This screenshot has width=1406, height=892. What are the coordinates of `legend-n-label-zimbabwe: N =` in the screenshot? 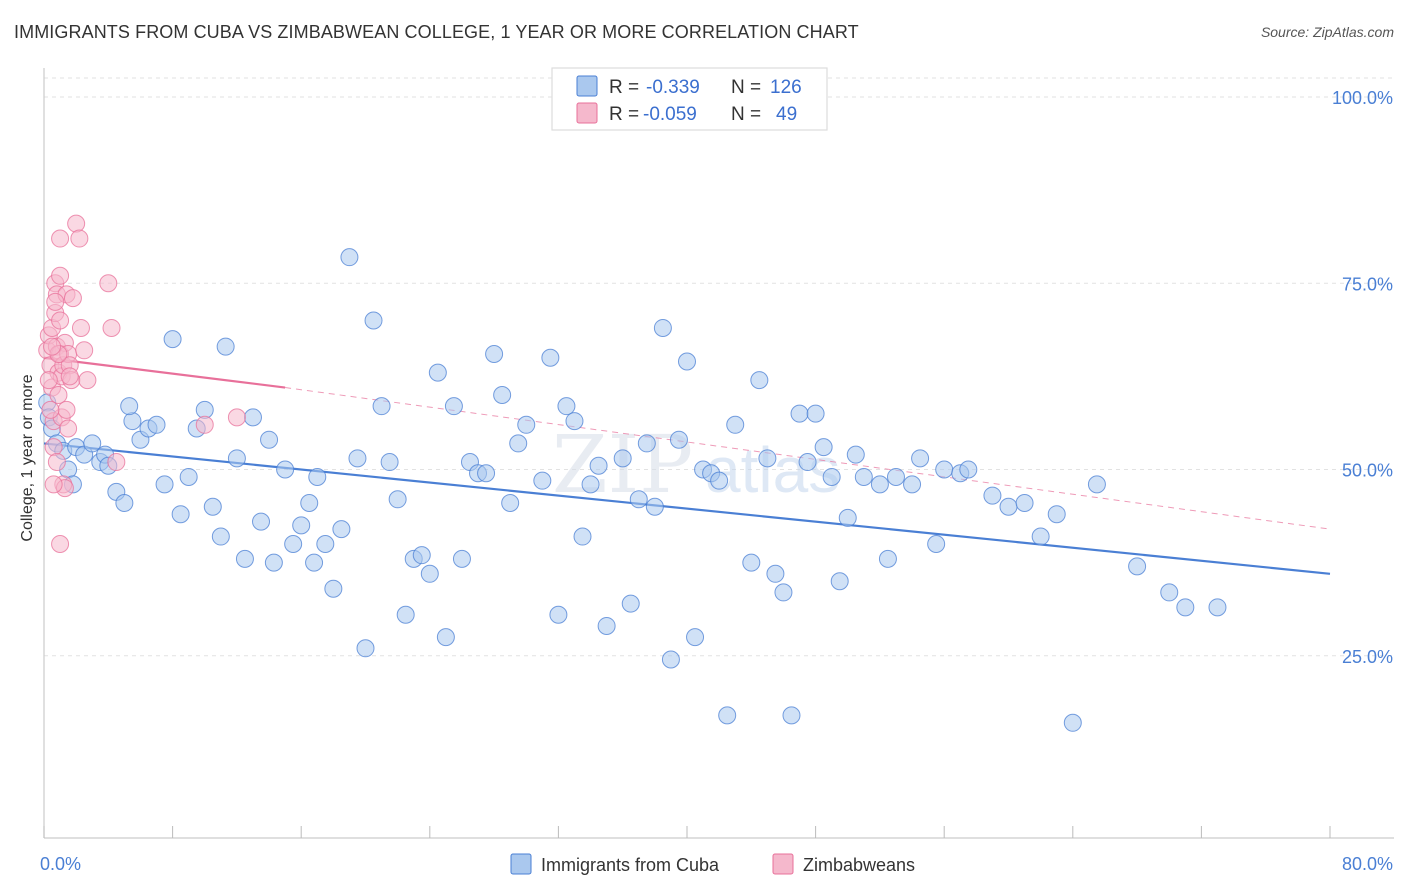 It's located at (746, 114).